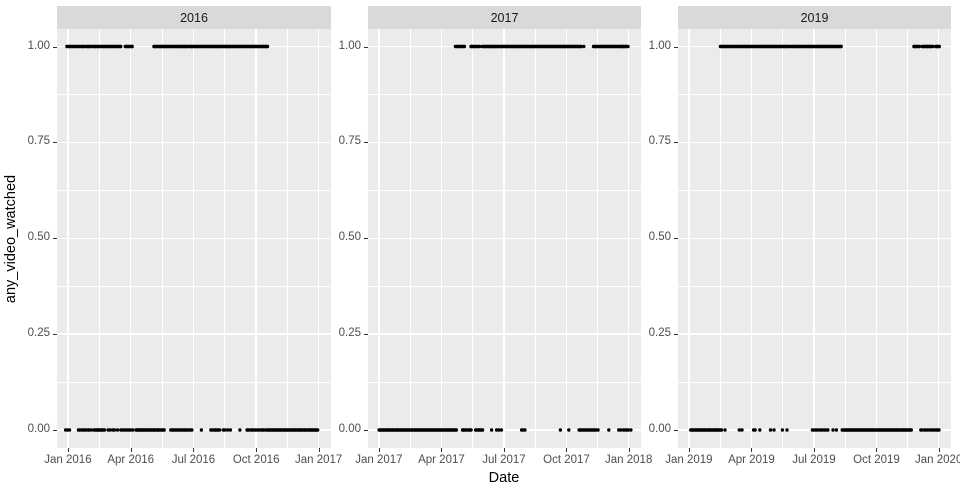  I want to click on facet-strip-label: 2019, so click(814, 17).